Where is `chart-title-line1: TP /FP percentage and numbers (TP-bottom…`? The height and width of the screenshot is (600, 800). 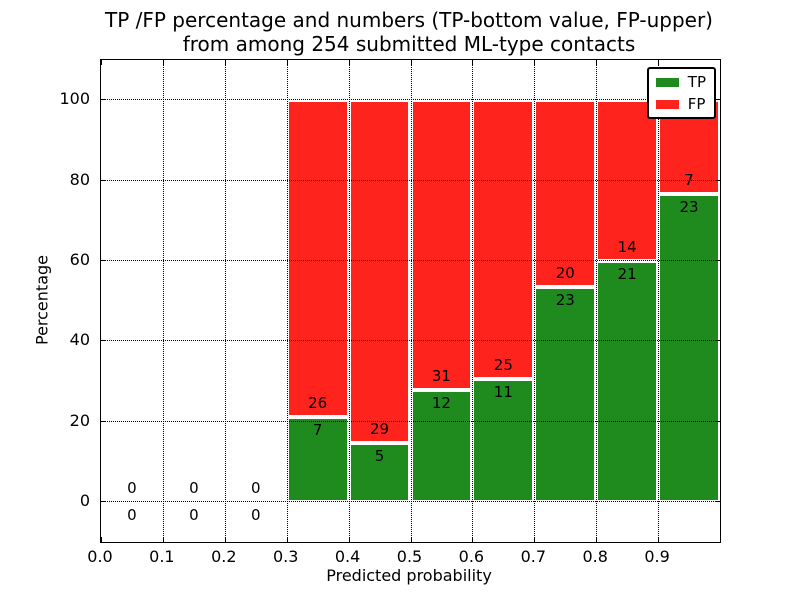
chart-title-line1: TP /FP percentage and numbers (TP-bottom… is located at coordinates (409, 20).